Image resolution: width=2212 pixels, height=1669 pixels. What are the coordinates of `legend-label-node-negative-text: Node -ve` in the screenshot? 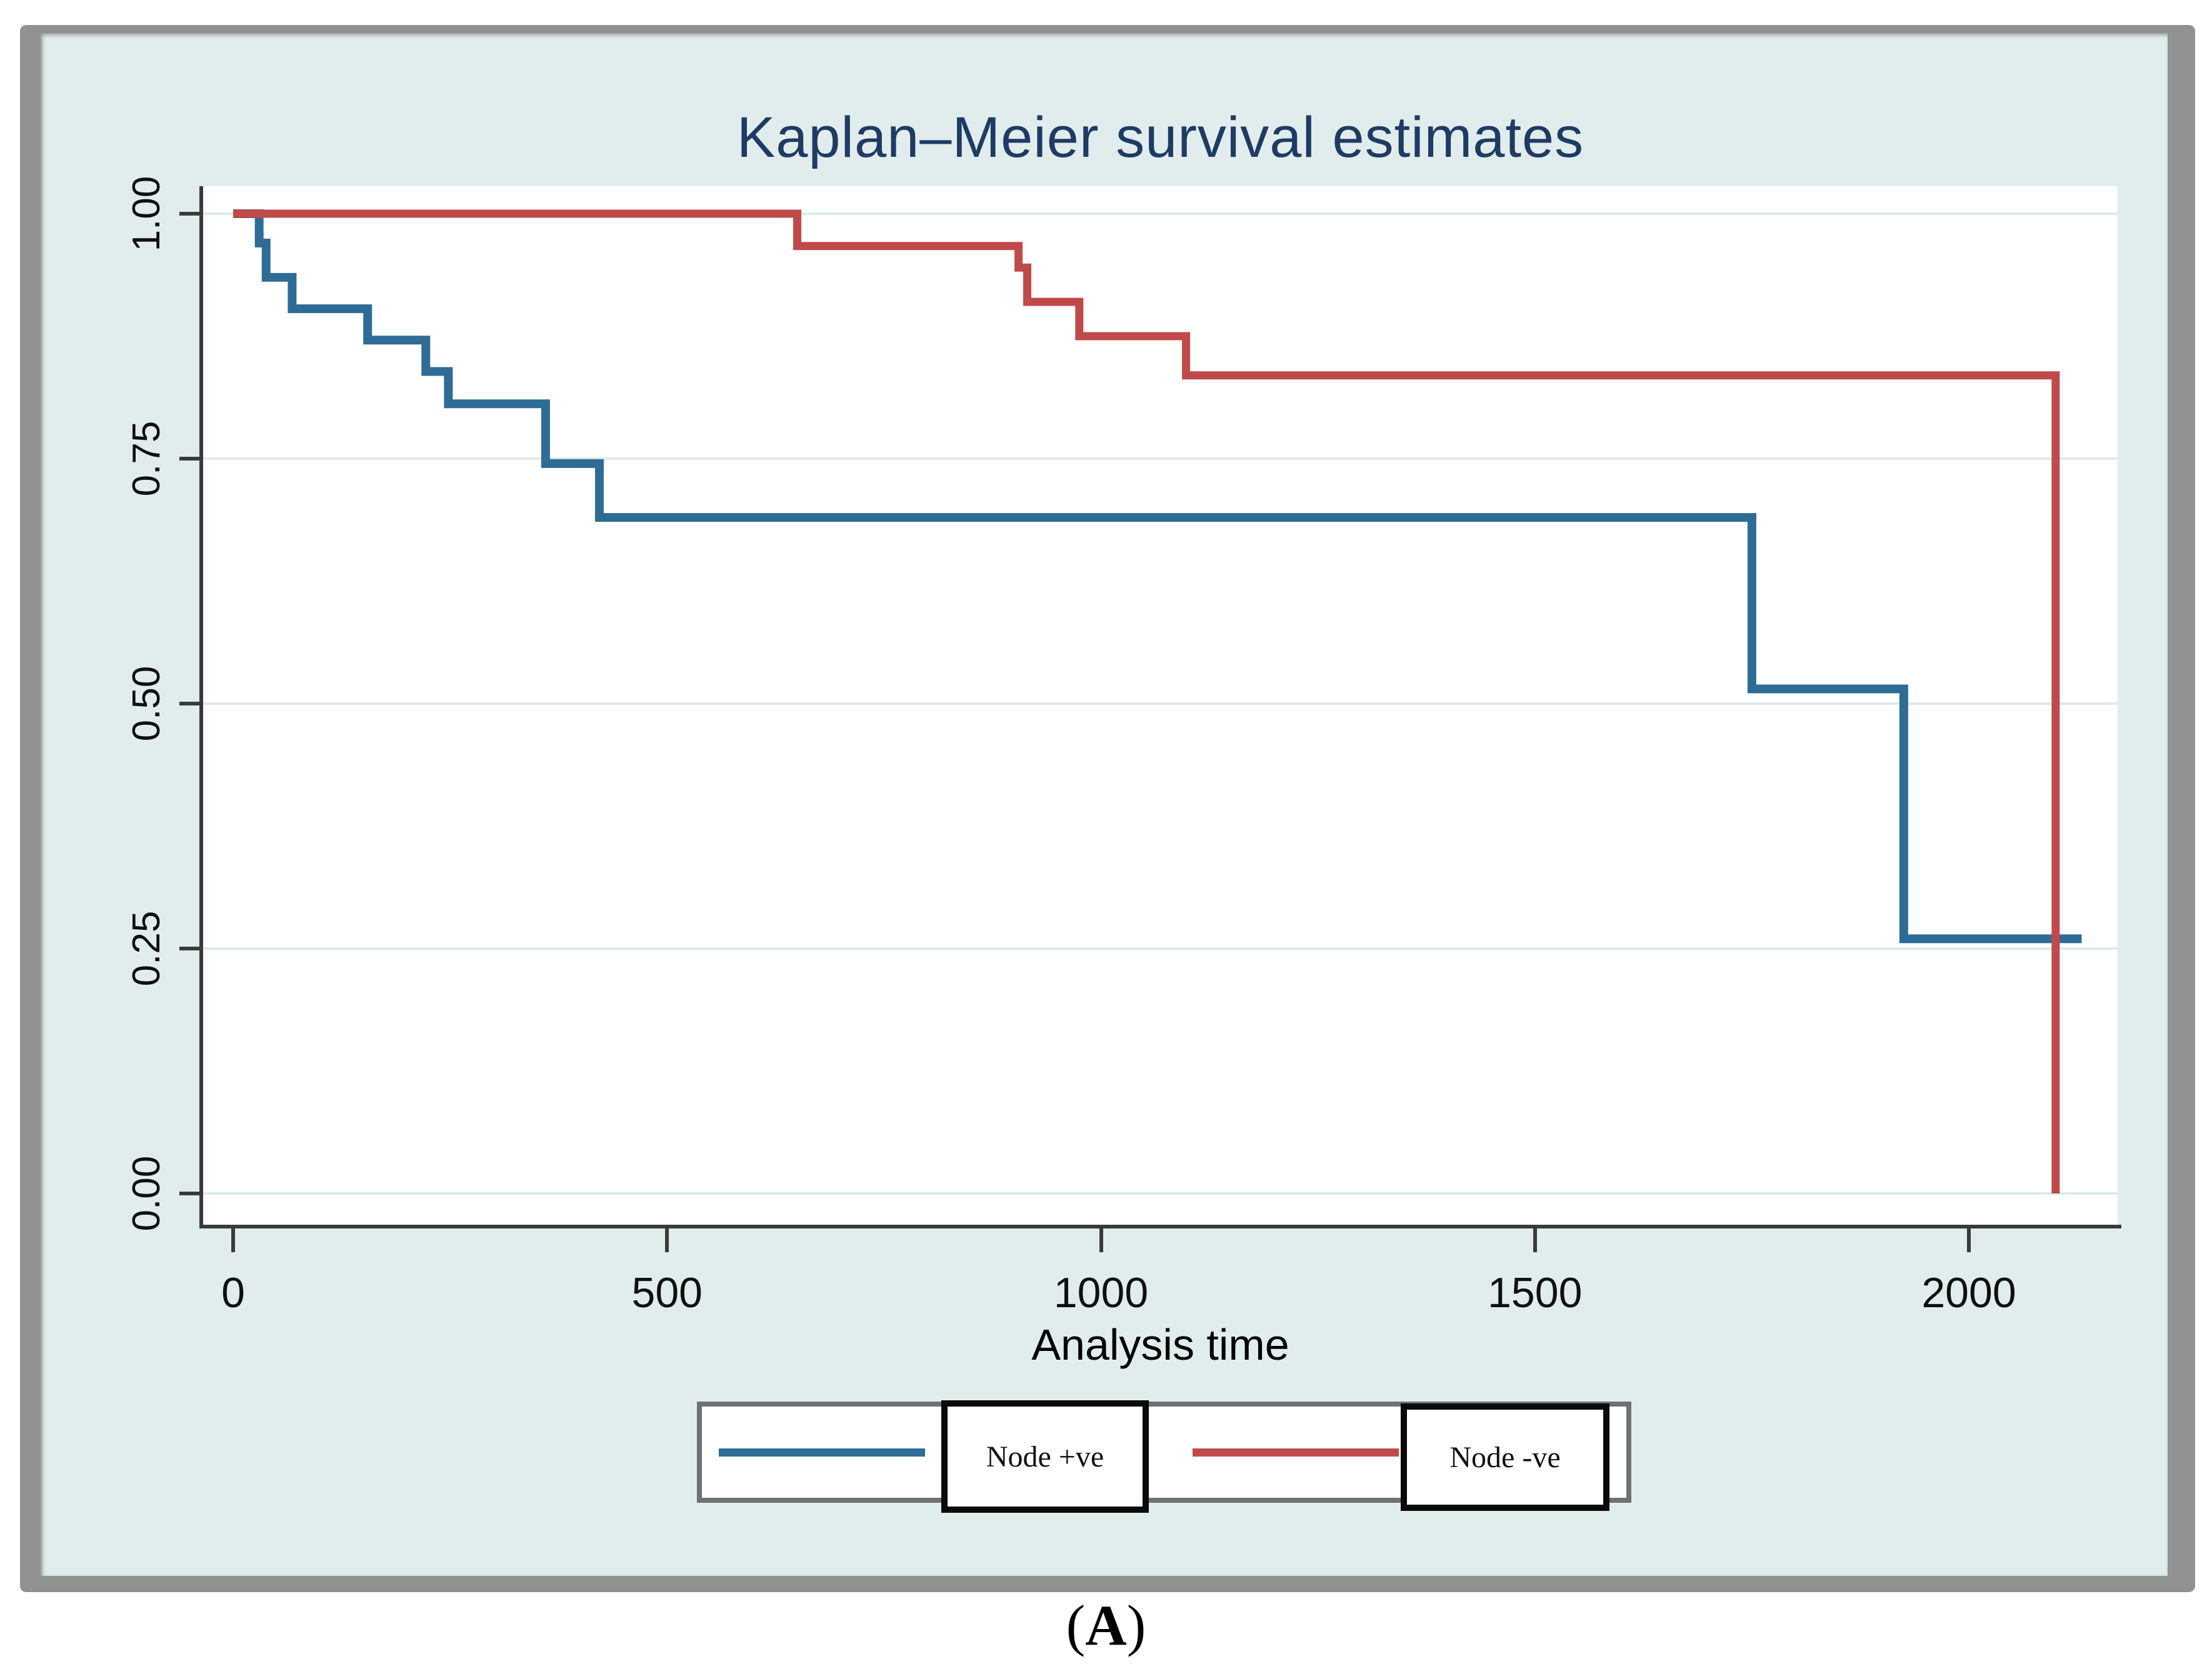 It's located at (1505, 1457).